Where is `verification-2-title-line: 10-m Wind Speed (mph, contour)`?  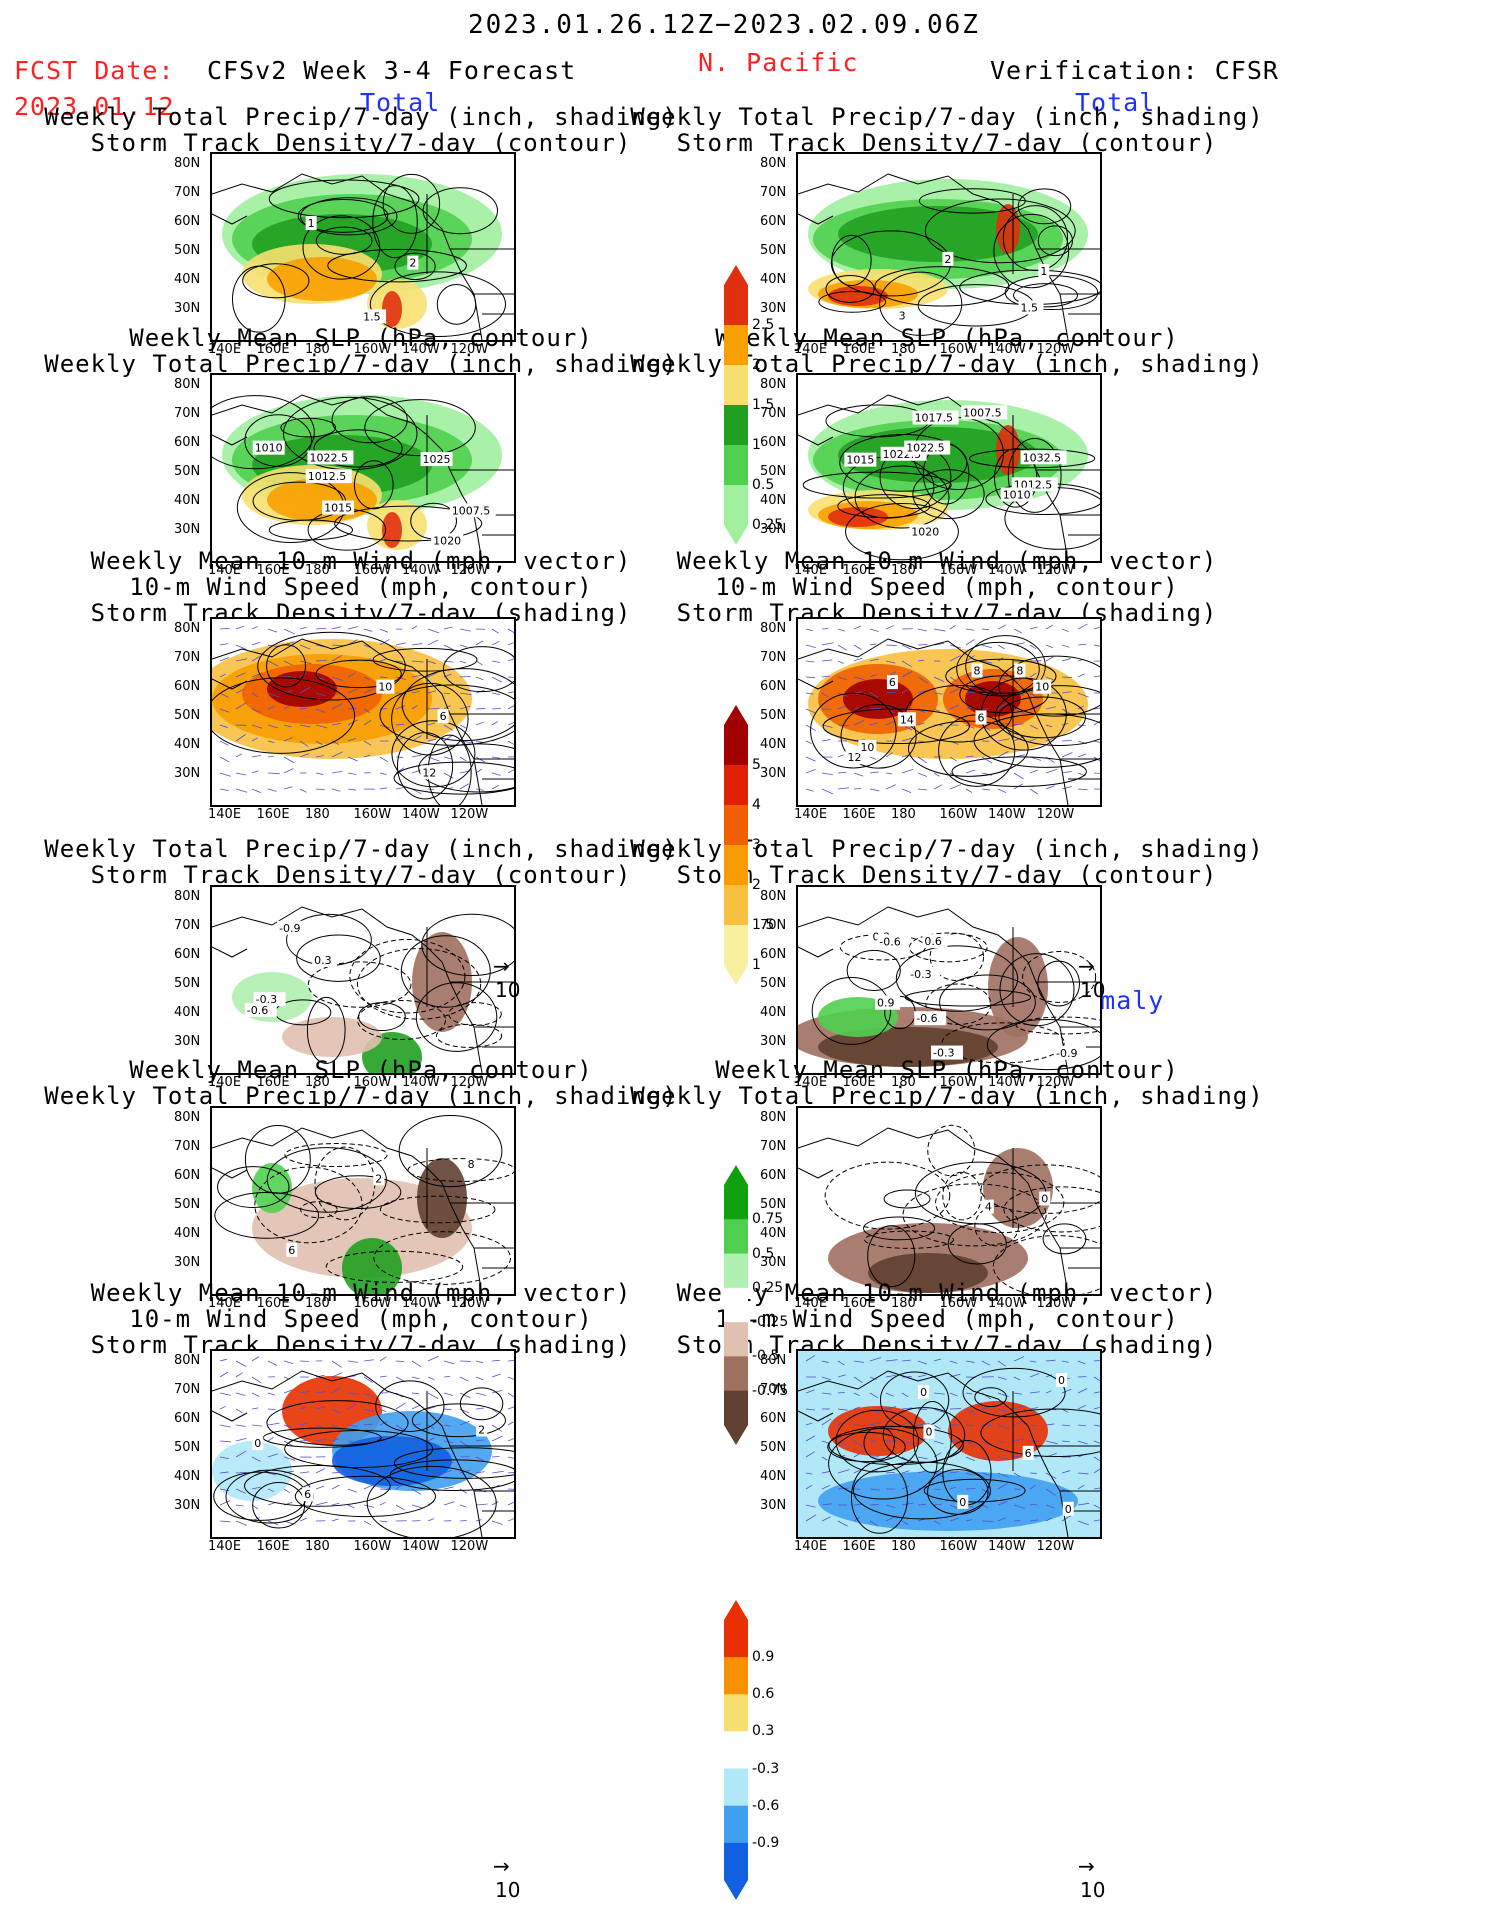 verification-2-title-line: 10-m Wind Speed (mph, contour) is located at coordinates (947, 587).